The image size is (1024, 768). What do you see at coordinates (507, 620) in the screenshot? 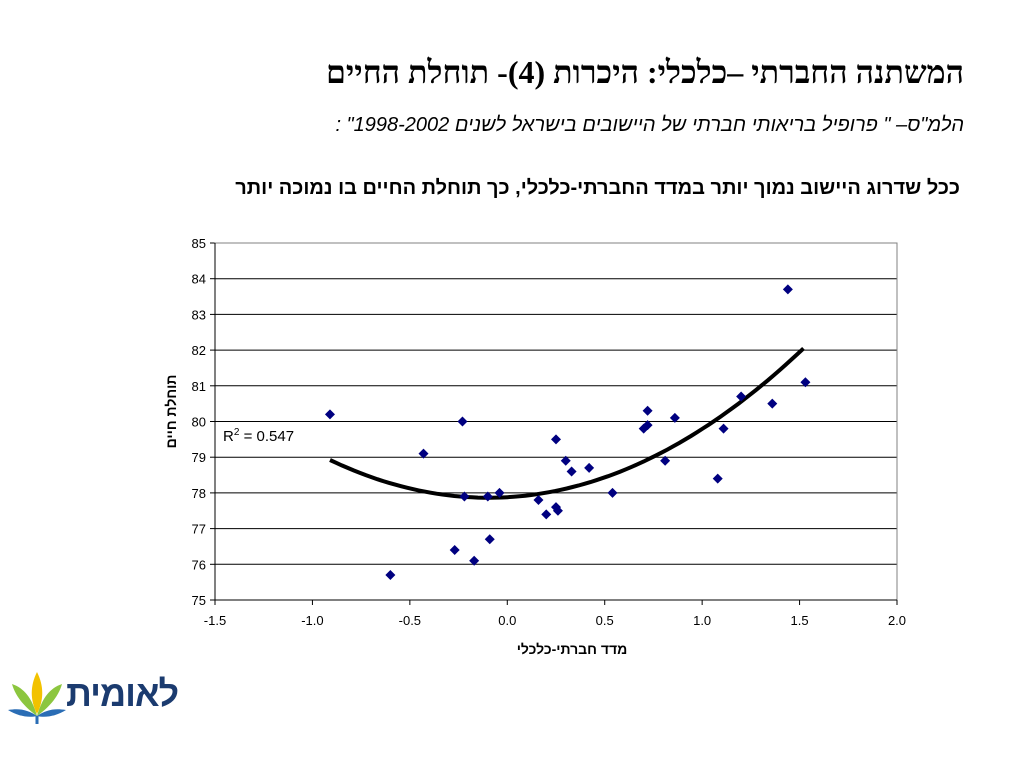
I see `x-tick-label: 0.0` at bounding box center [507, 620].